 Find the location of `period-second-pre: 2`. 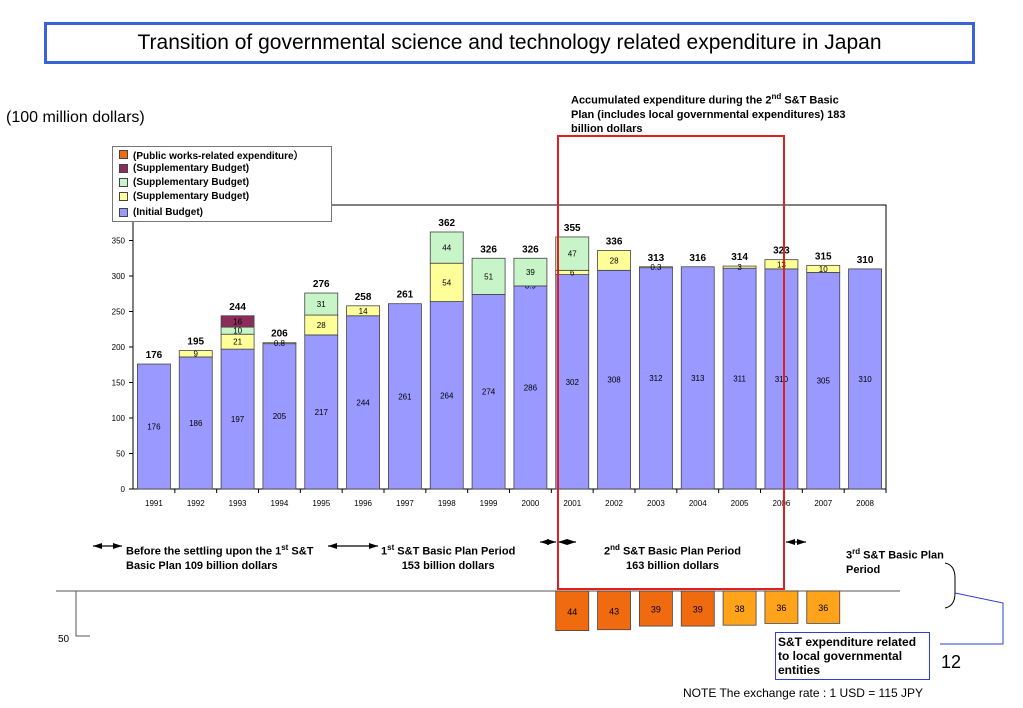

period-second-pre: 2 is located at coordinates (607, 551).